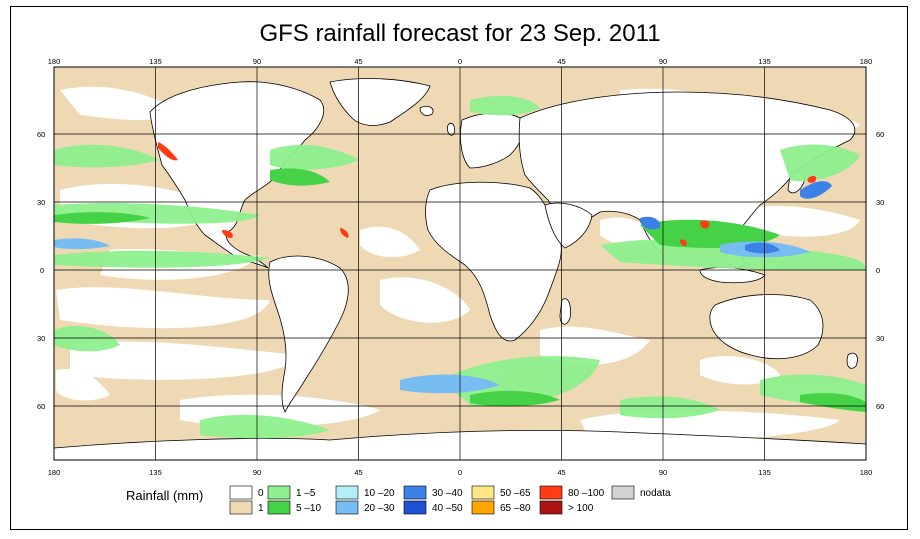 This screenshot has width=920, height=539. What do you see at coordinates (451, 129) in the screenshot?
I see `uk` at bounding box center [451, 129].